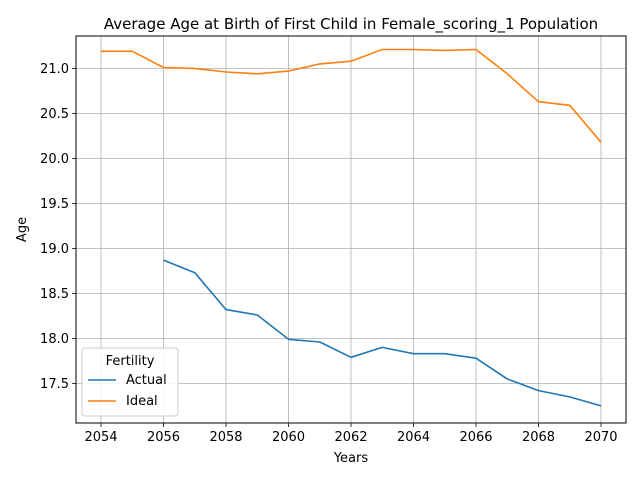  Describe the element at coordinates (58, 227) in the screenshot. I see `y-axis: 17.5 18.0 18.5 19.0 19.5 20.0 20.5 21.0` at that location.